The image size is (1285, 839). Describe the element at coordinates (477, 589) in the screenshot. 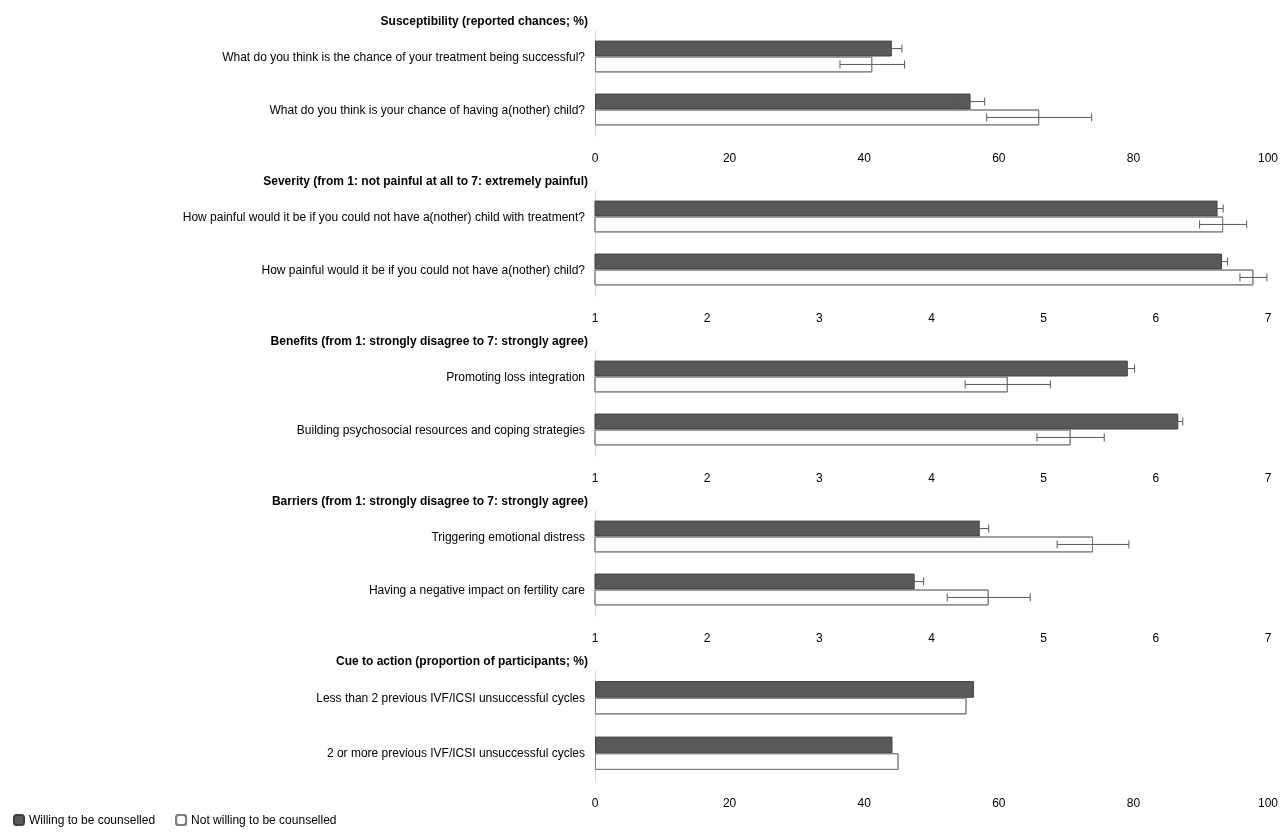

I see `y-tick-label: Having a negative impact on fertility care` at that location.